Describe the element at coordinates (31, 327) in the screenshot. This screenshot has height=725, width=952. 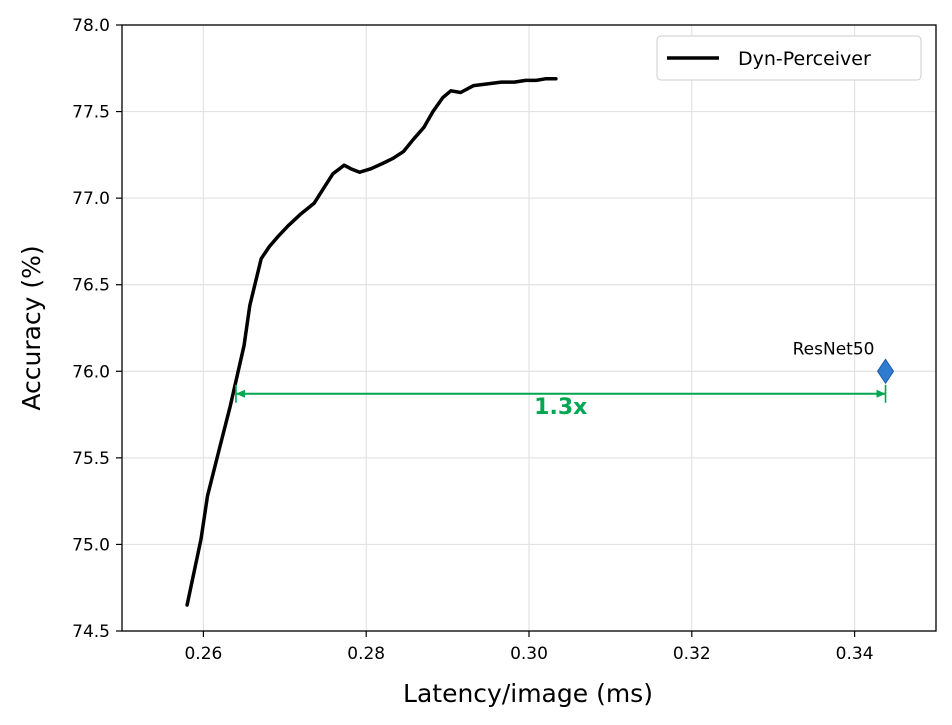
I see `y-axis-label: Accuracy (%)` at that location.